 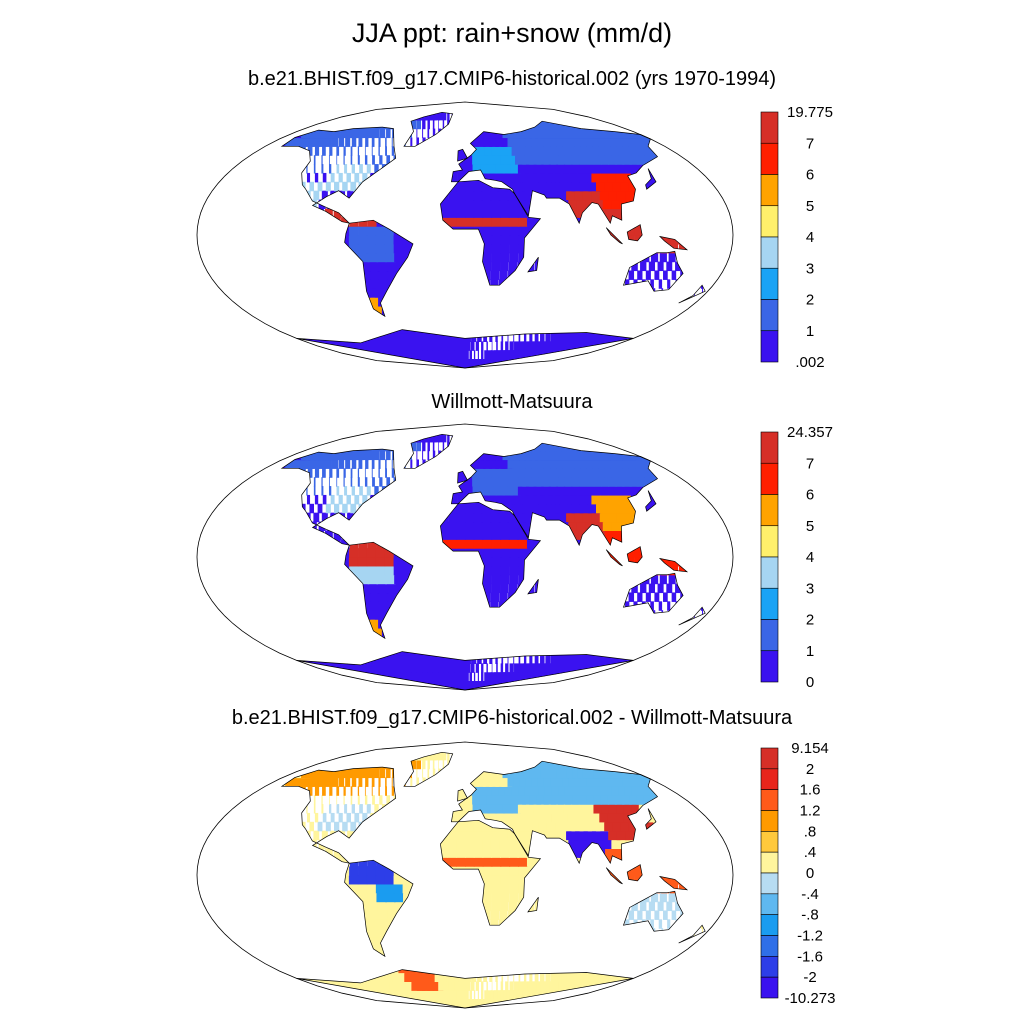 I want to click on coastline-antarctica, so click(x=465, y=349).